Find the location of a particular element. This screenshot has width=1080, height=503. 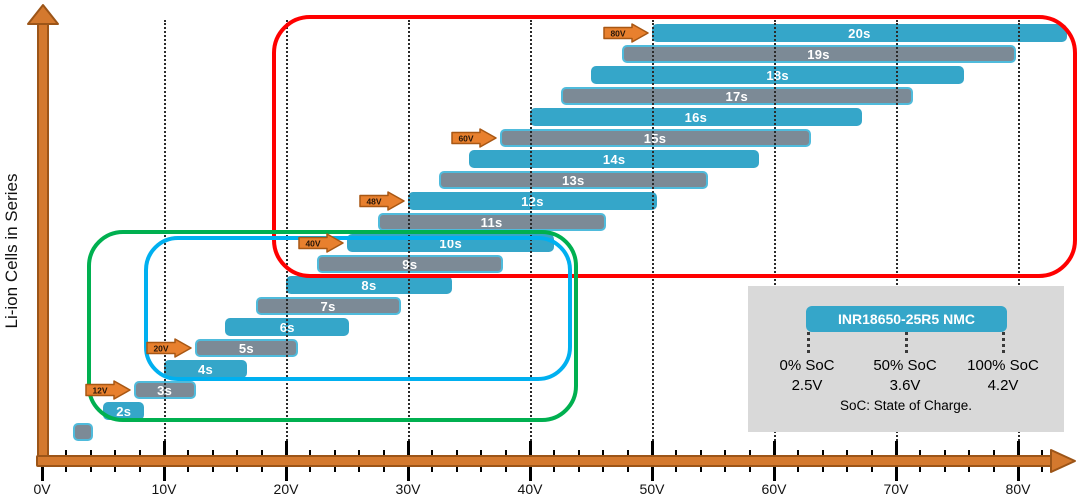

legend-entry-value: 2.5V is located at coordinates (807, 385).